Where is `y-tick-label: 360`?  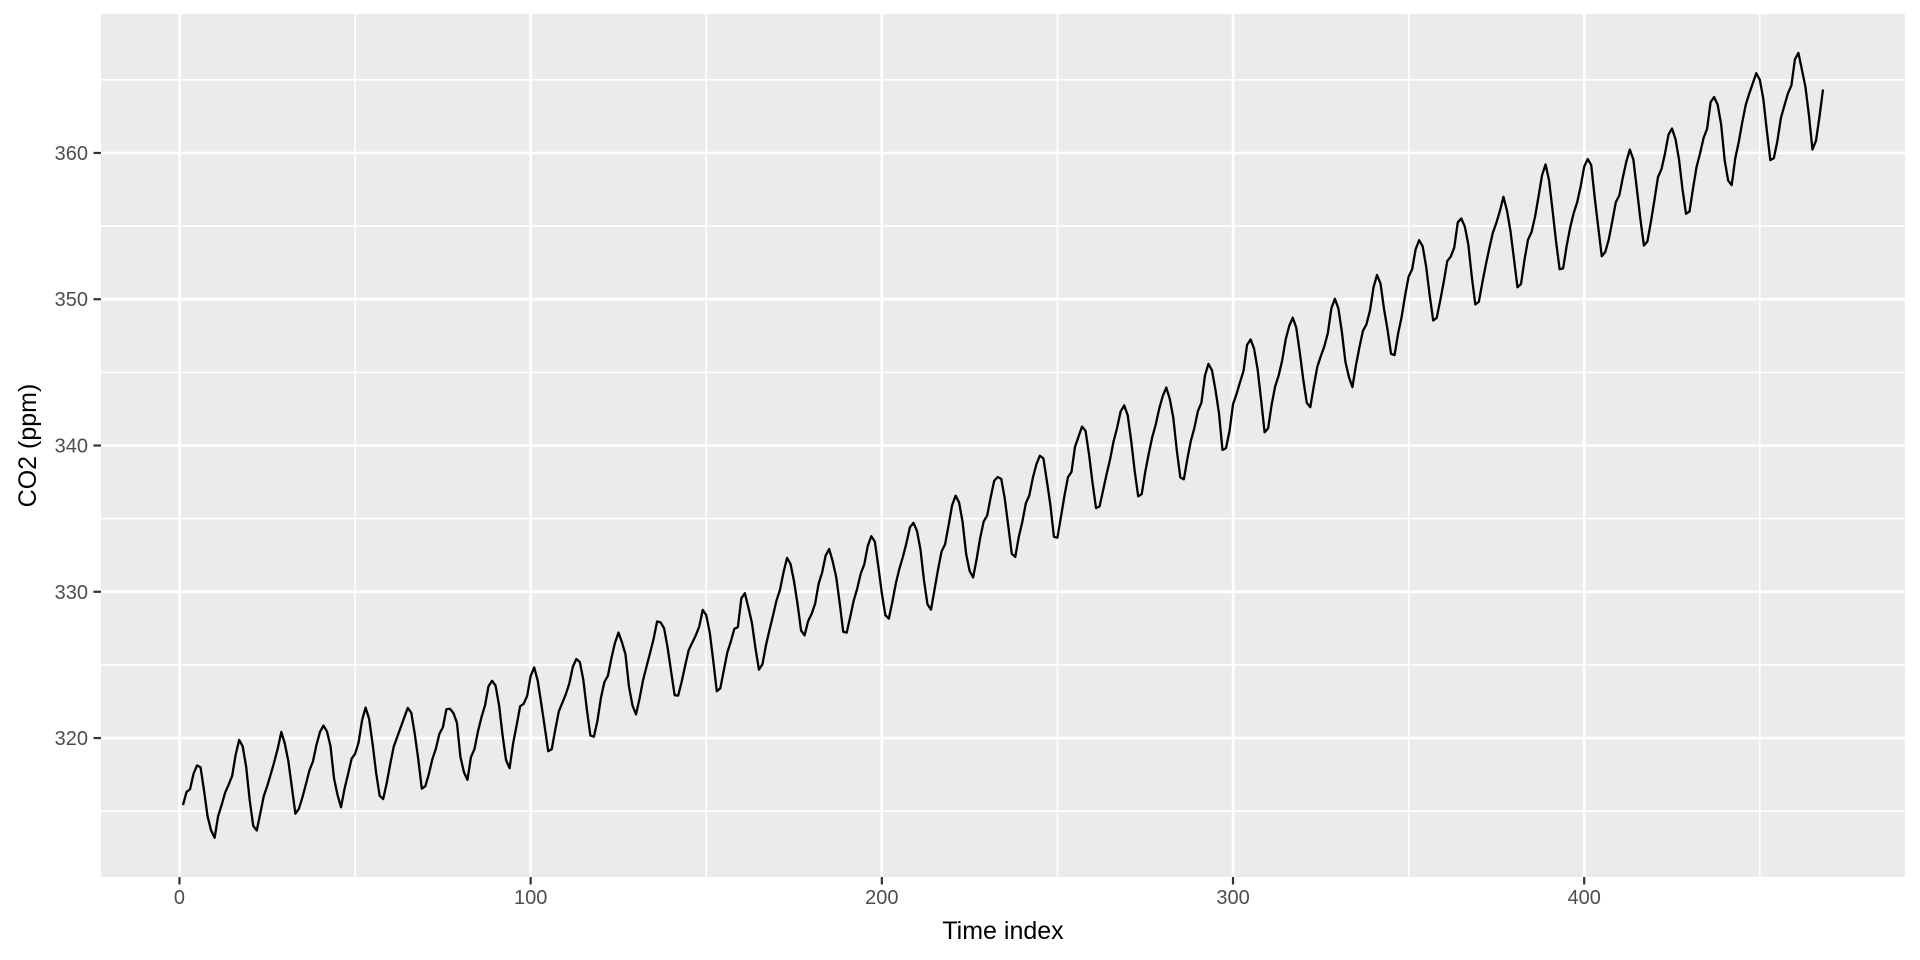
y-tick-label: 360 is located at coordinates (71, 154).